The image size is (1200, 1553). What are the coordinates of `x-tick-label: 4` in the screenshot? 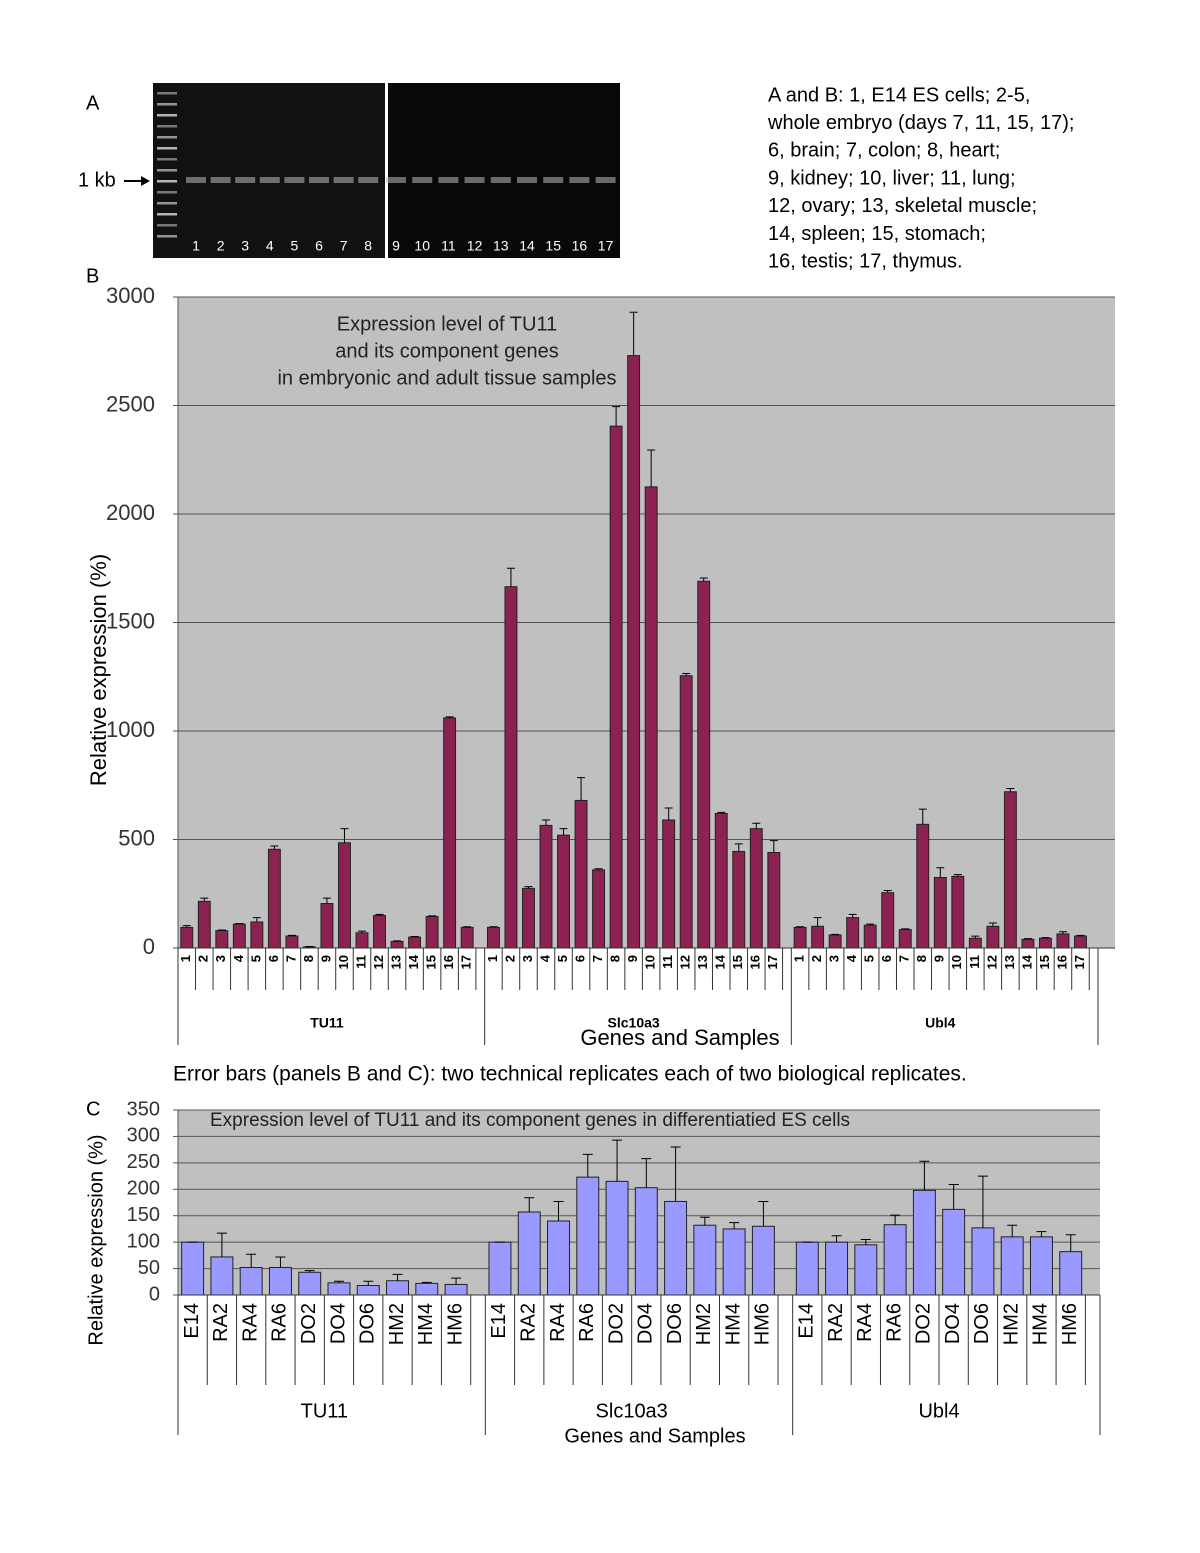 It's located at (238, 958).